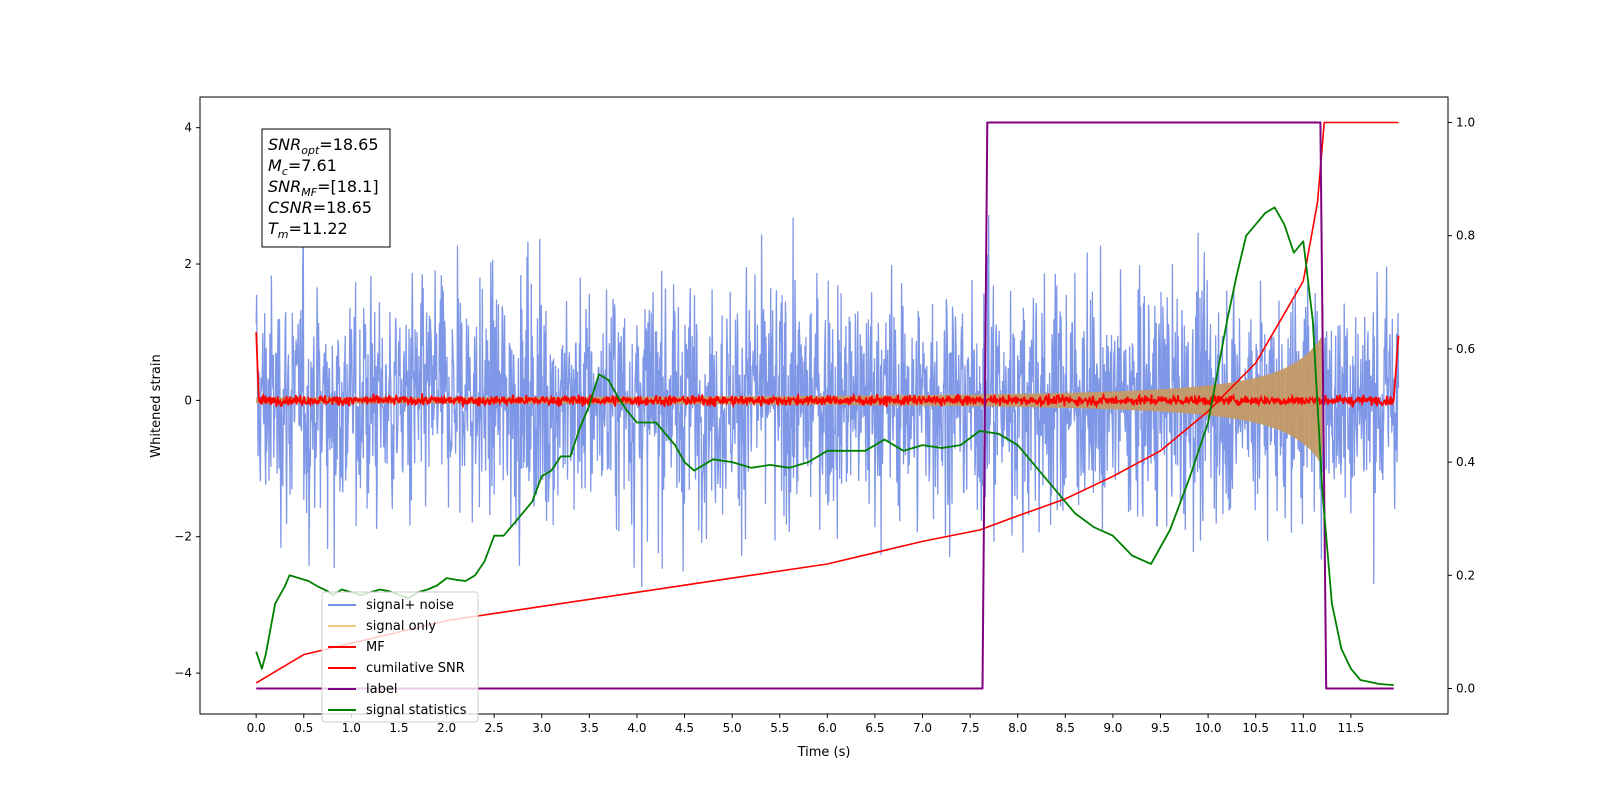 The image size is (1600, 800). I want to click on x-tick-label: 4.0, so click(636, 728).